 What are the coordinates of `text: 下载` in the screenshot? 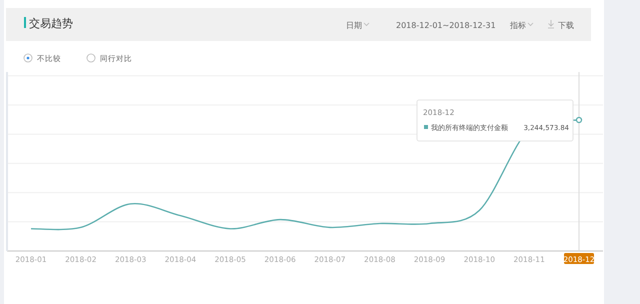 It's located at (566, 25).